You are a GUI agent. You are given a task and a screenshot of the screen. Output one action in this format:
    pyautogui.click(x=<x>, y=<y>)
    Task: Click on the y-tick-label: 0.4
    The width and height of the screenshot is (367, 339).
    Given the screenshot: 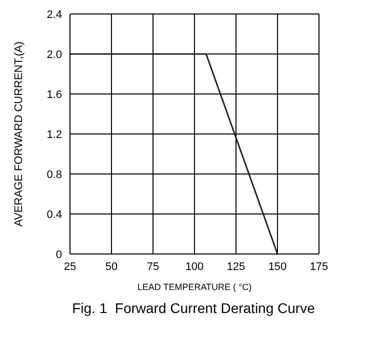 What is the action you would take?
    pyautogui.click(x=54, y=214)
    